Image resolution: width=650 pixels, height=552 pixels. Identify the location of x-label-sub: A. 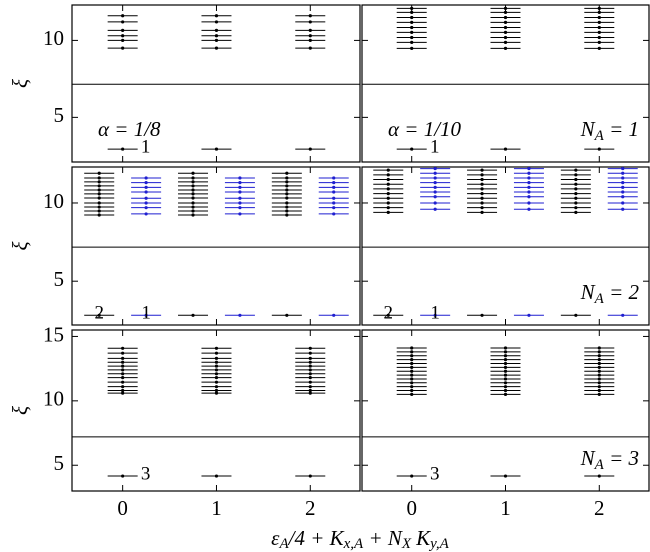
(283, 544).